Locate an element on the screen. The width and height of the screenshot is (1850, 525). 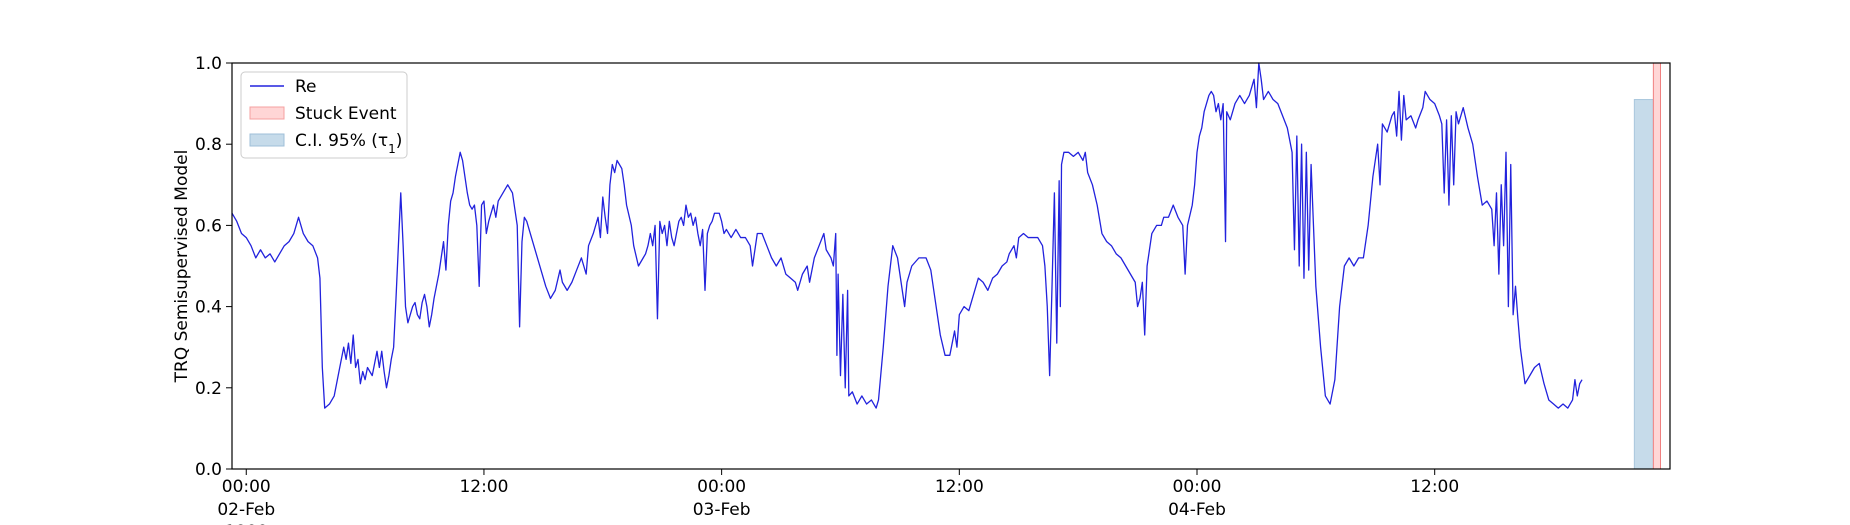
x-tick-year-label: 1900 is located at coordinates (246, 523).